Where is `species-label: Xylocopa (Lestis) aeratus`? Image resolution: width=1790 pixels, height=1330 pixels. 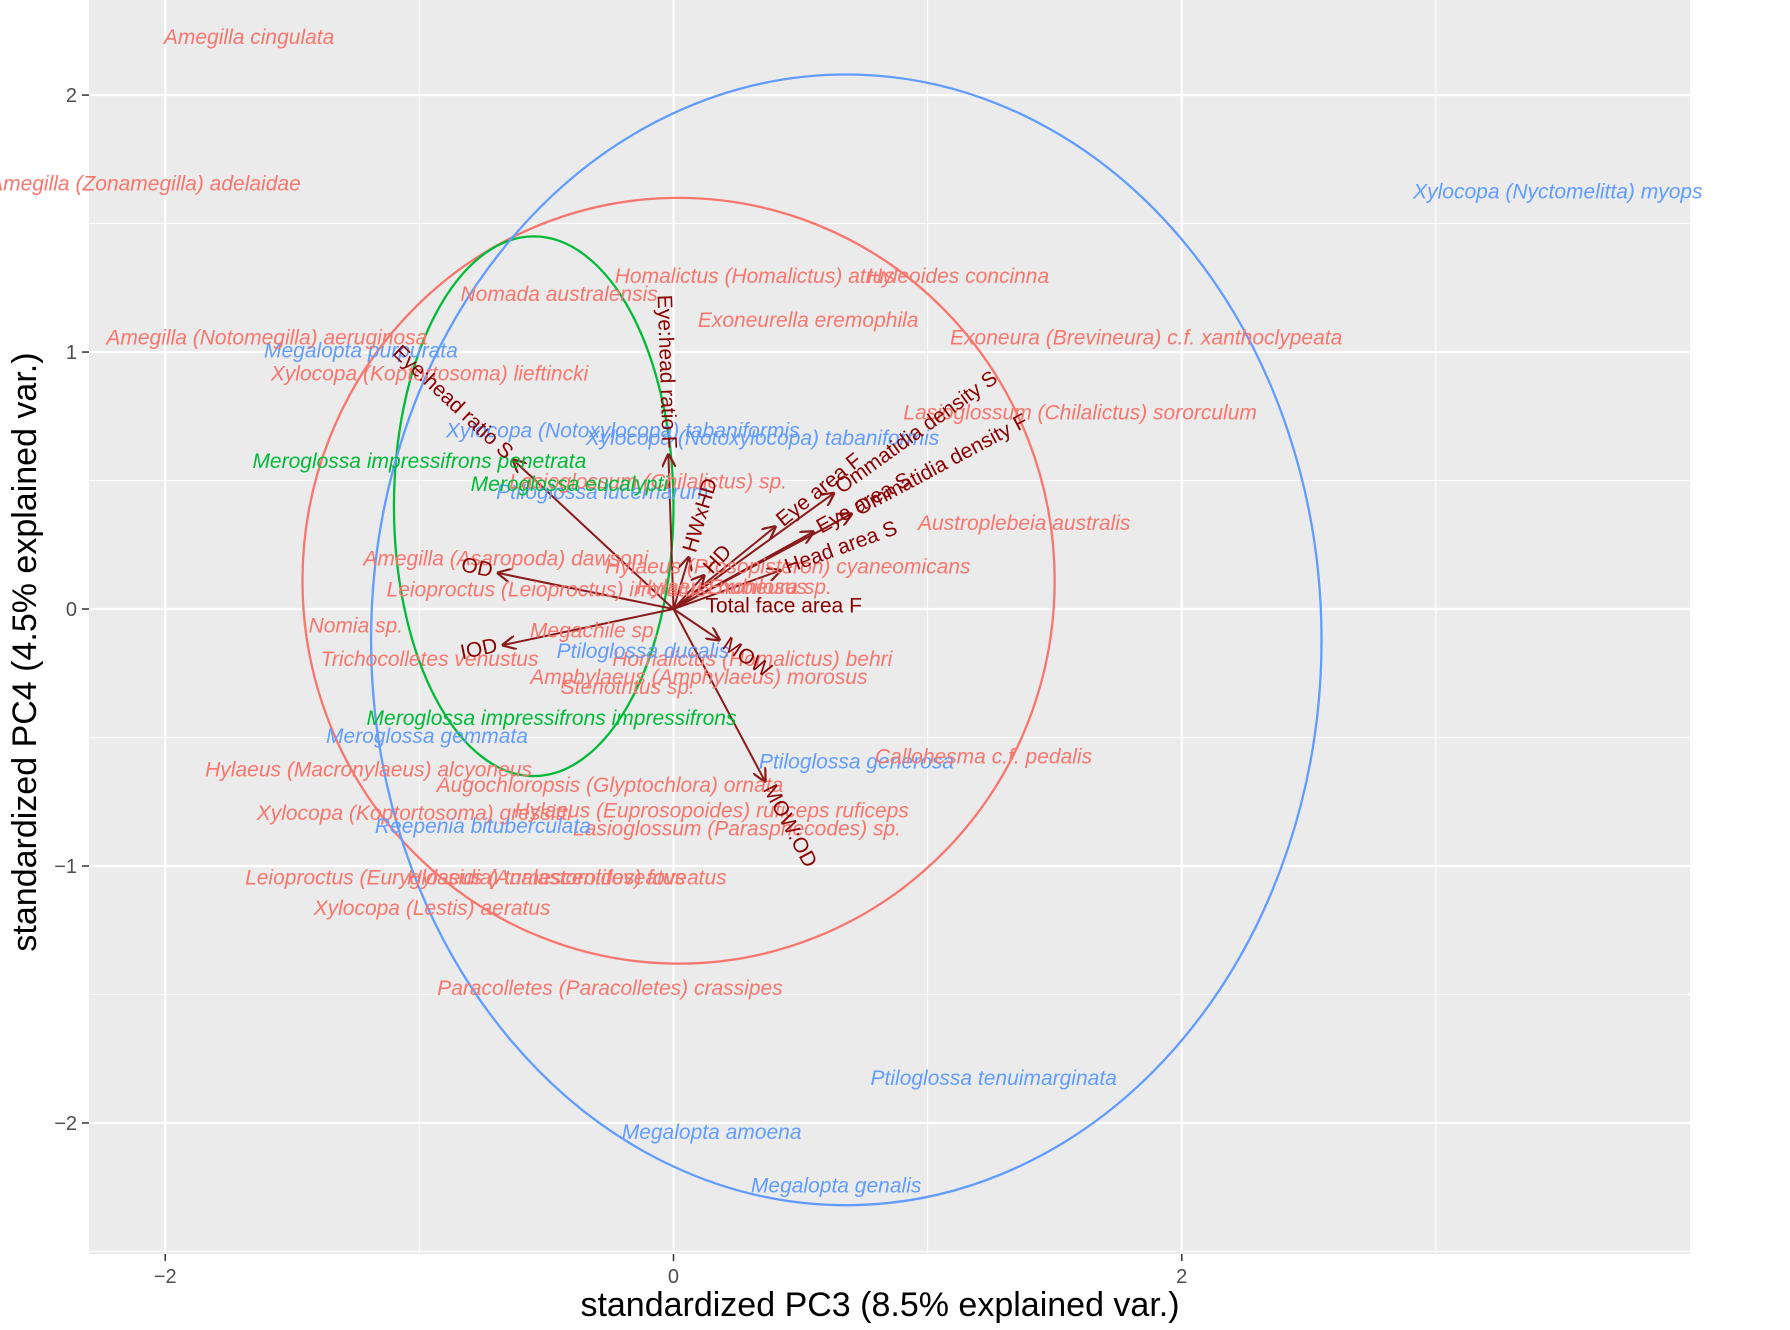 species-label: Xylocopa (Lestis) aeratus is located at coordinates (432, 908).